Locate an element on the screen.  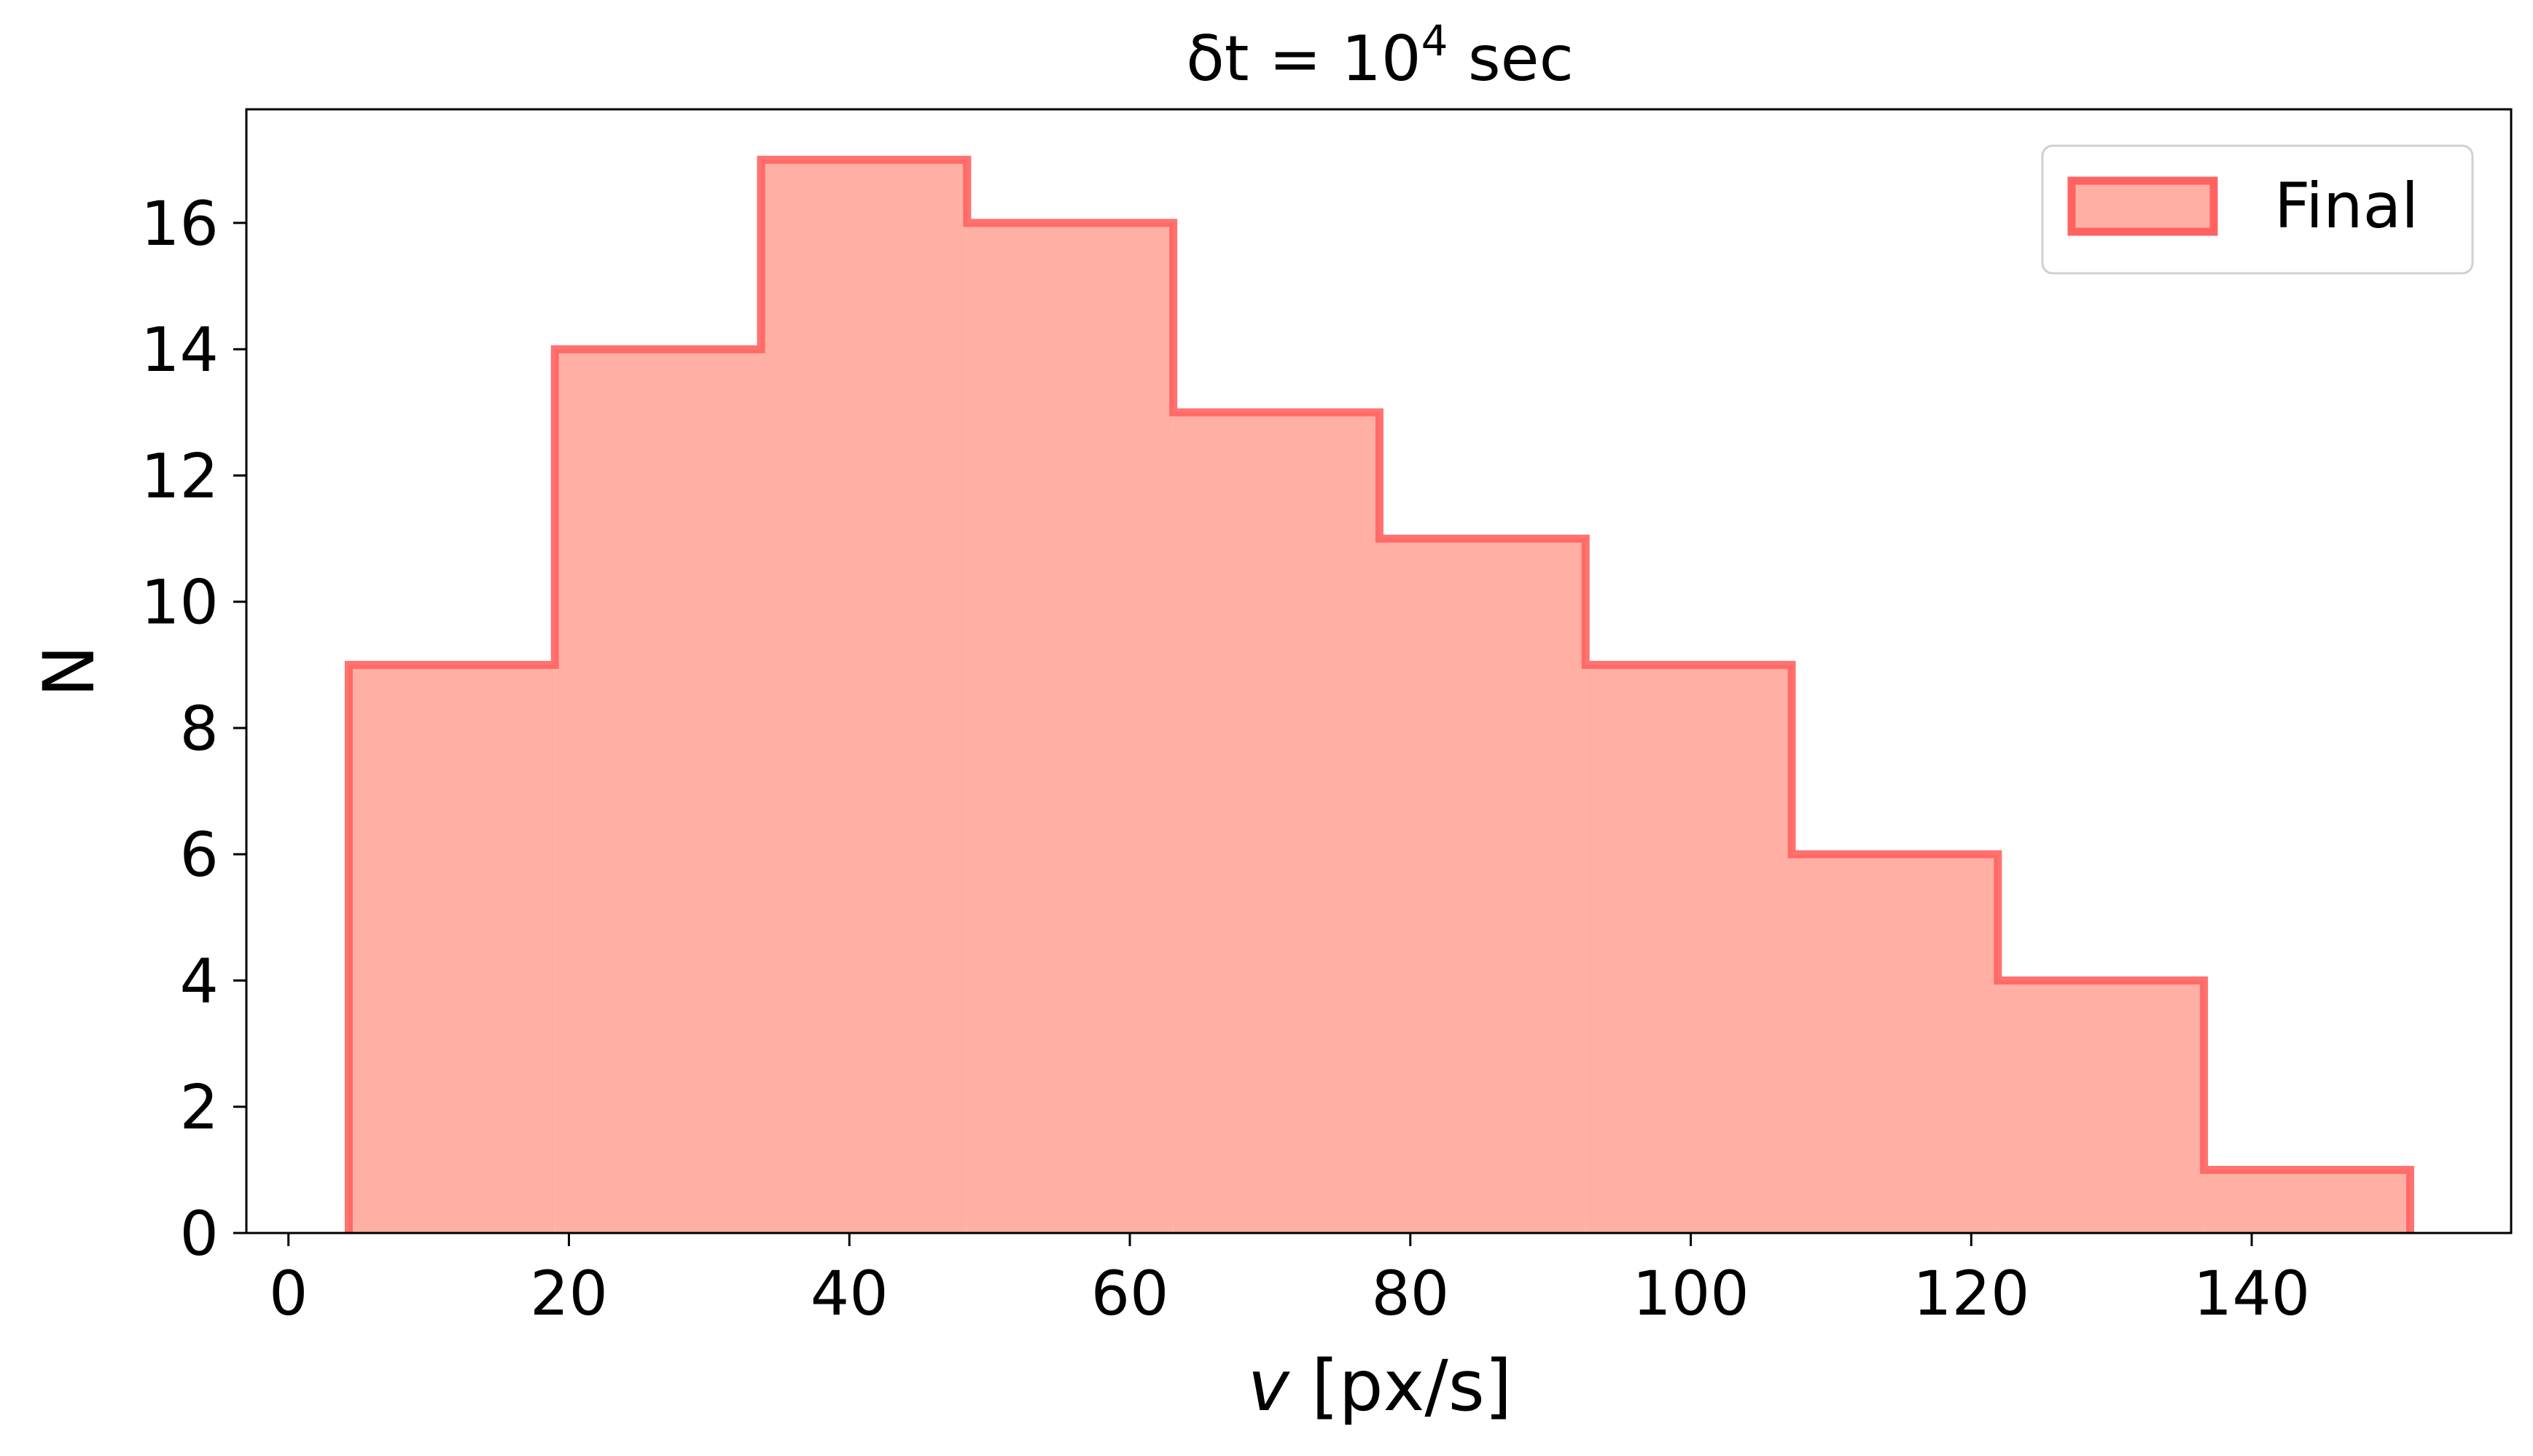
x-tick-label: 20 is located at coordinates (569, 1293).